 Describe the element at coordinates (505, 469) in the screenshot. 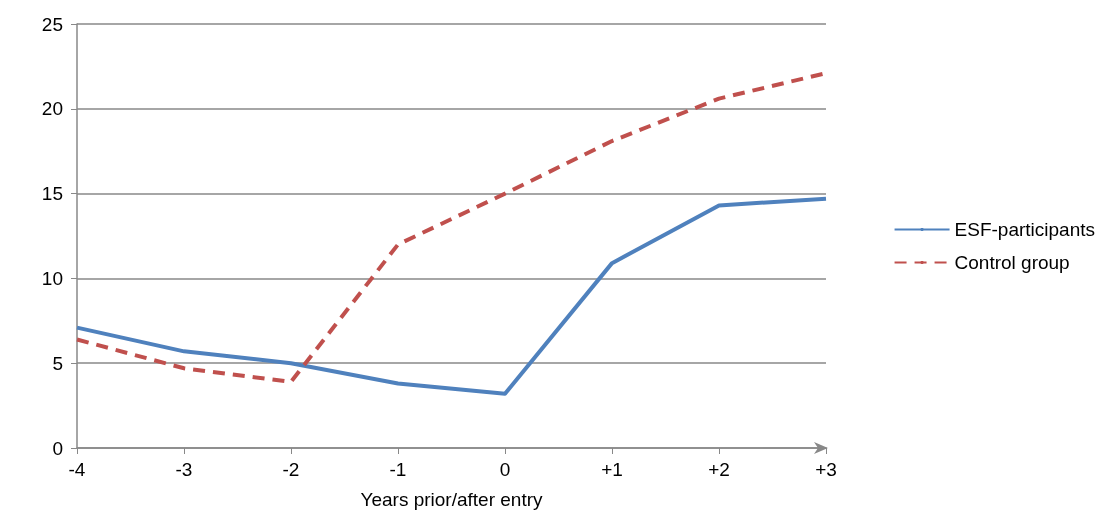

I see `x-tick-label: 0` at that location.